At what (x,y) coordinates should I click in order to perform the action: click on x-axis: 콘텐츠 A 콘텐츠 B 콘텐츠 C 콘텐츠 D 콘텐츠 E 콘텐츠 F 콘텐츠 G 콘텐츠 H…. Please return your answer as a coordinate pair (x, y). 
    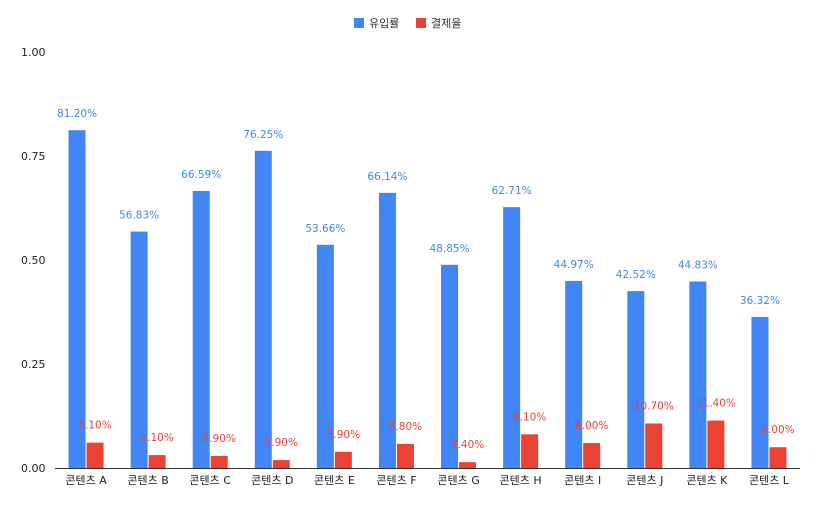
    Looking at the image, I should click on (427, 477).